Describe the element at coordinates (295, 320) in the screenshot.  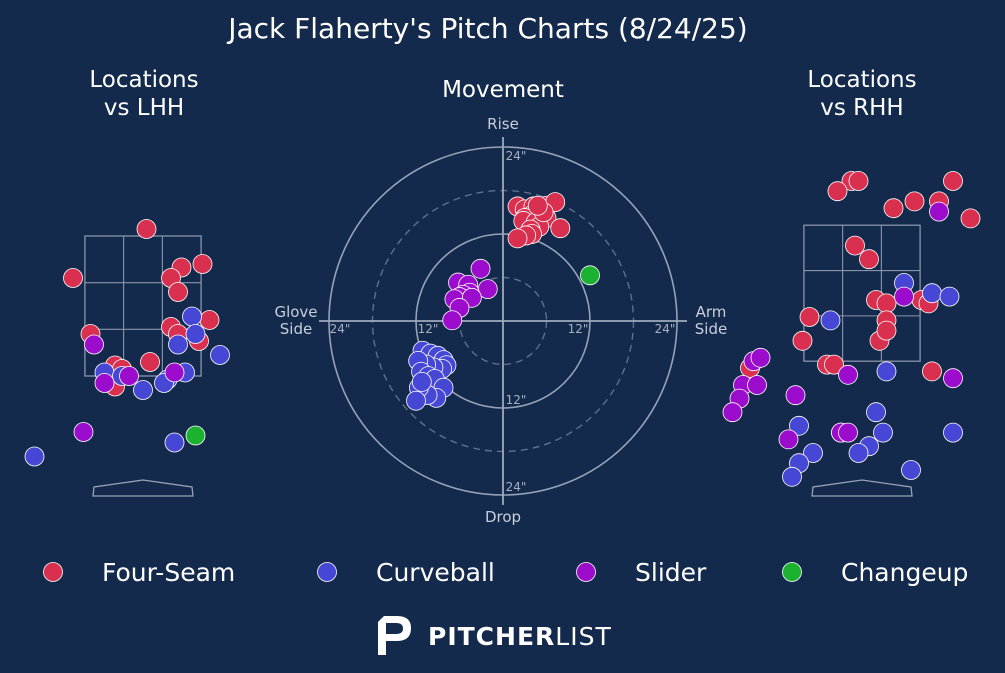
I see `glove-side-label: Glove Side` at that location.